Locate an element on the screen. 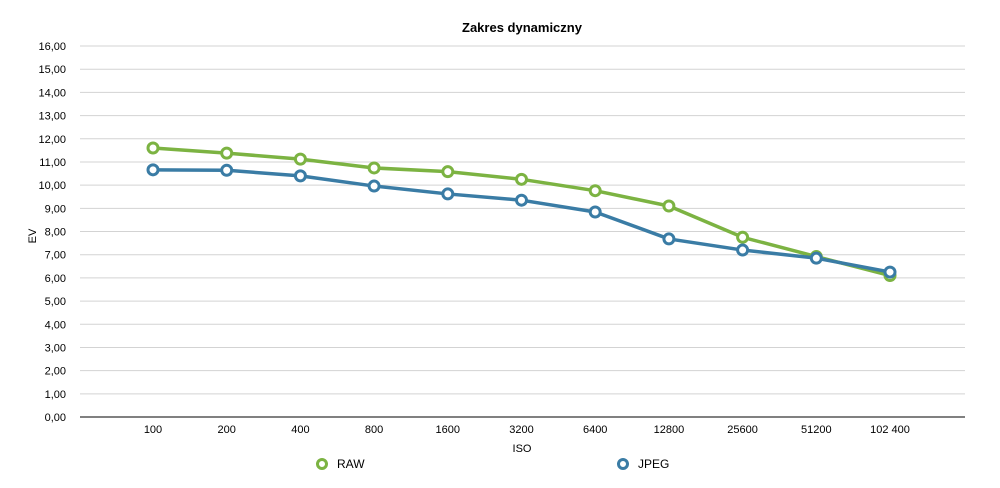 The height and width of the screenshot is (488, 1000). legend: RAW JPEG is located at coordinates (492, 464).